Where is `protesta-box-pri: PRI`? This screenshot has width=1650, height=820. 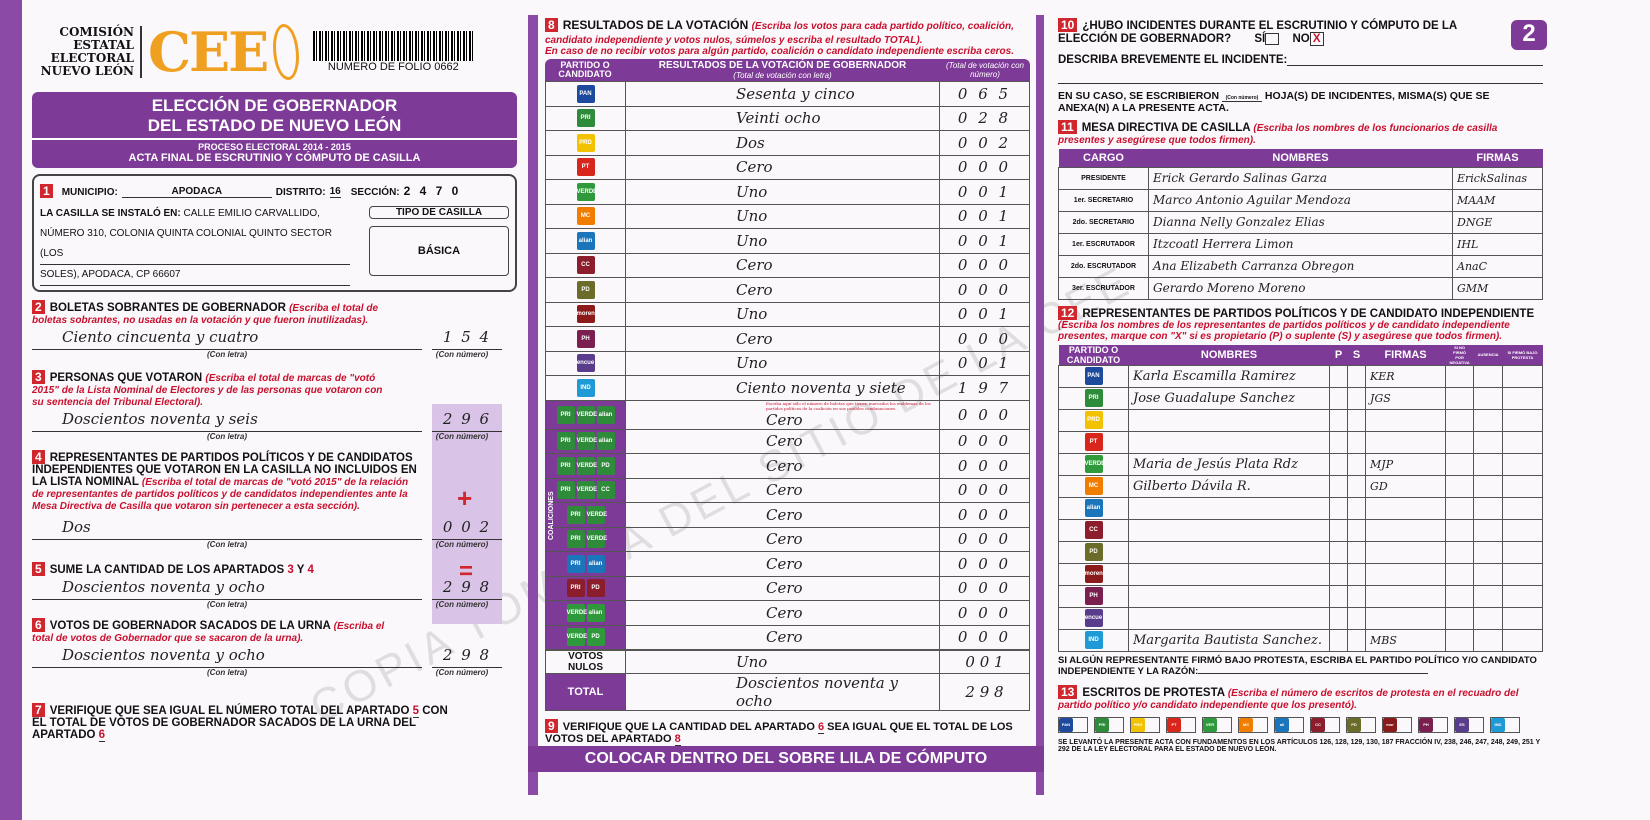 protesta-box-pri: PRI is located at coordinates (1109, 724).